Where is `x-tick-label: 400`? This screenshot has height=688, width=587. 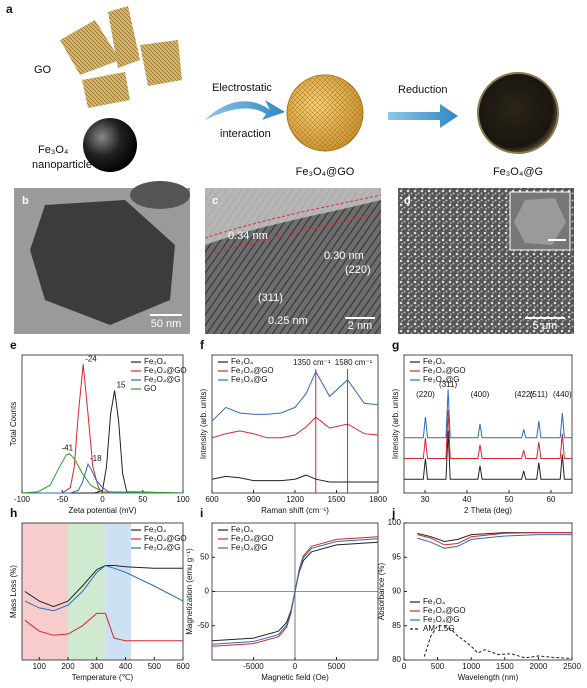 x-tick-label: 400 is located at coordinates (126, 666).